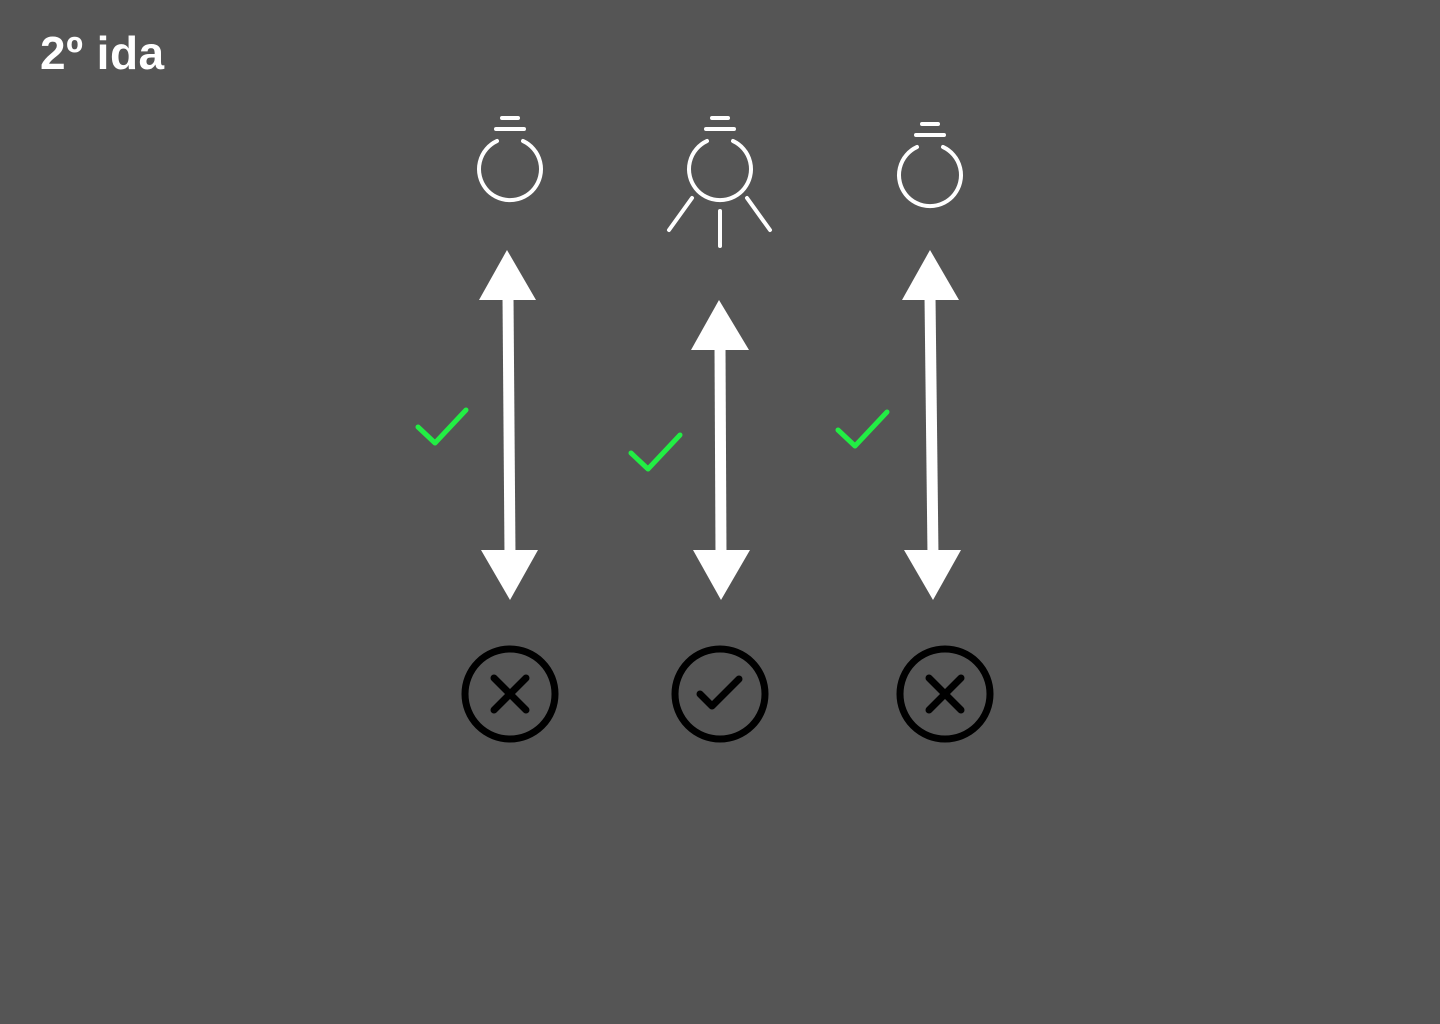  I want to click on check-circle-icon, so click(720, 694).